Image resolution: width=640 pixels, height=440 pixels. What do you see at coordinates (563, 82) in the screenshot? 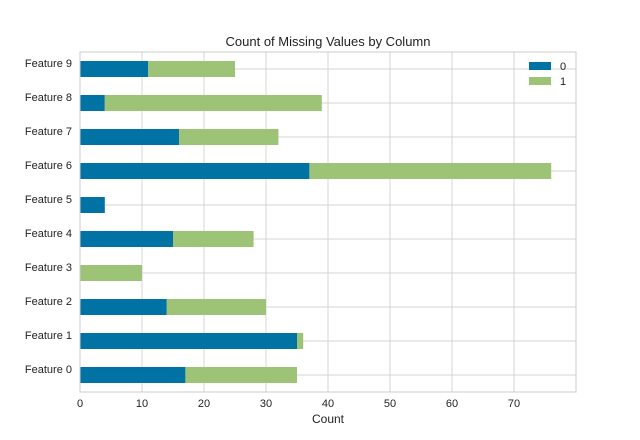
I see `legend-label-1: 1` at bounding box center [563, 82].